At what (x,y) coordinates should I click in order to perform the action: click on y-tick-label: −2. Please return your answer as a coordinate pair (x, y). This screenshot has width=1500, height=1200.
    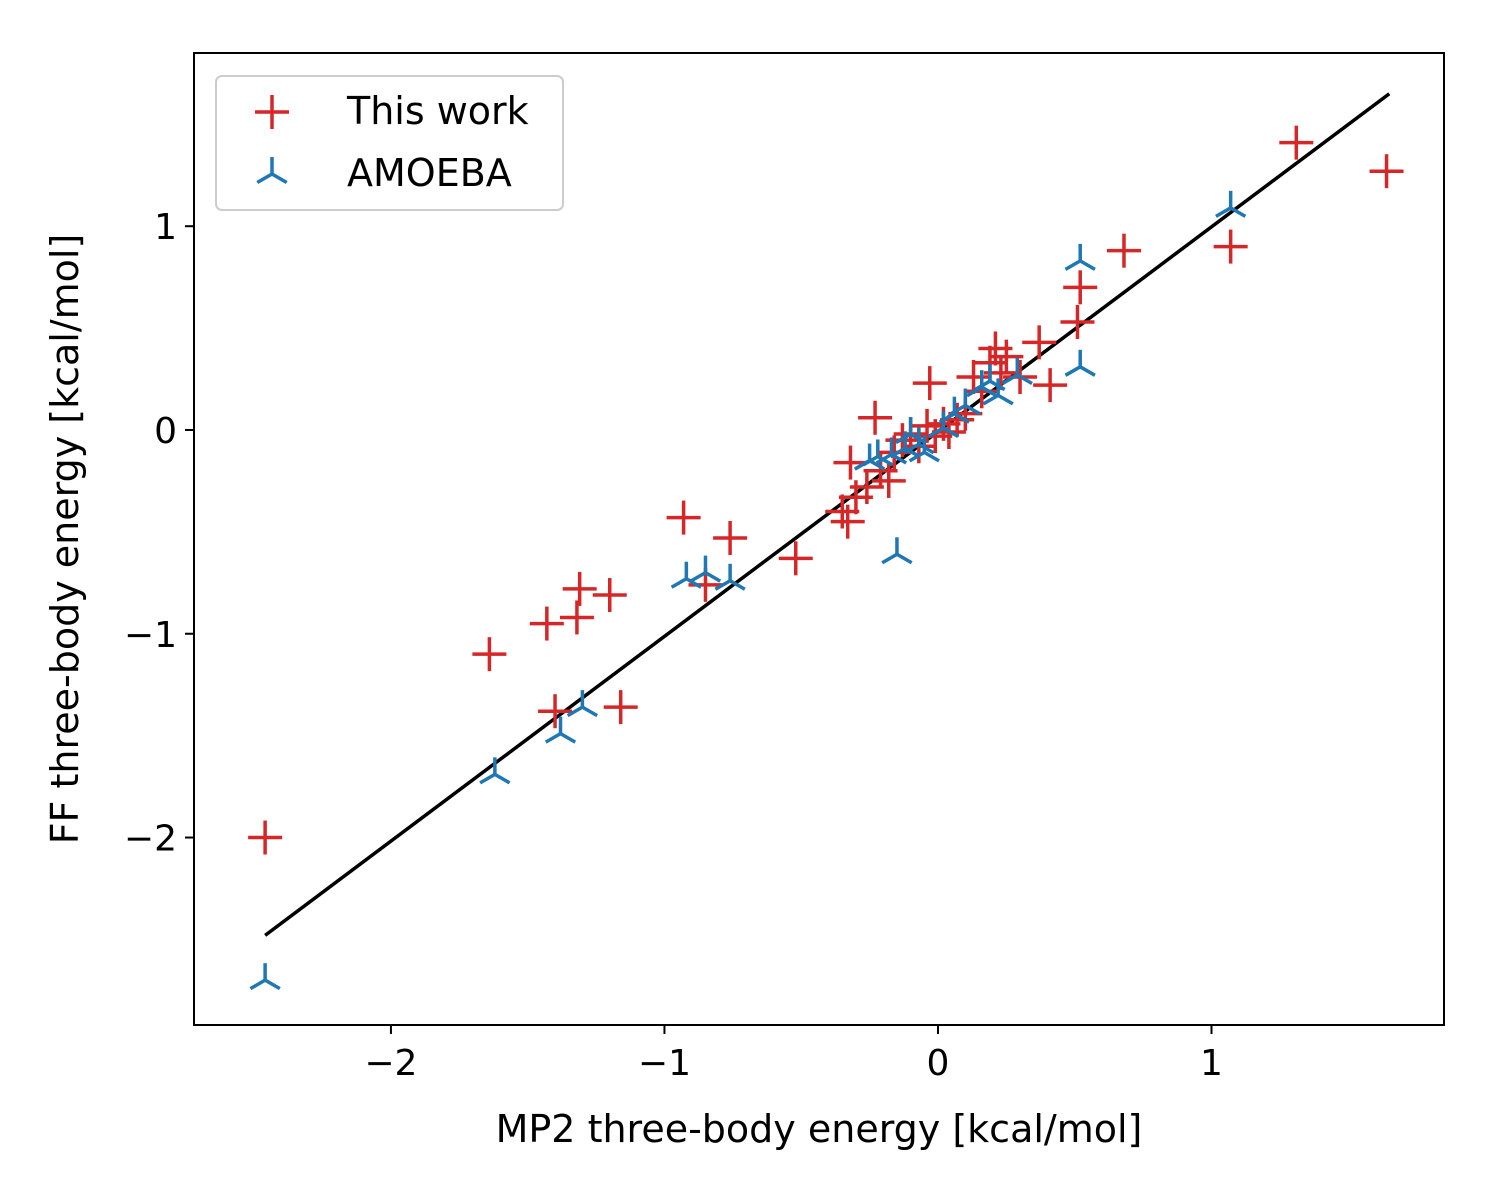
    Looking at the image, I should click on (150, 839).